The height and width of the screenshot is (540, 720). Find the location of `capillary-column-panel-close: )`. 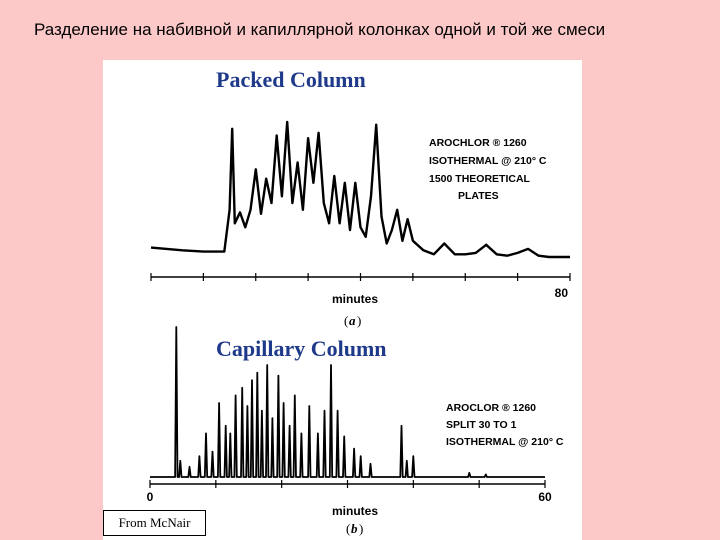

capillary-column-panel-close: ) is located at coordinates (361, 528).